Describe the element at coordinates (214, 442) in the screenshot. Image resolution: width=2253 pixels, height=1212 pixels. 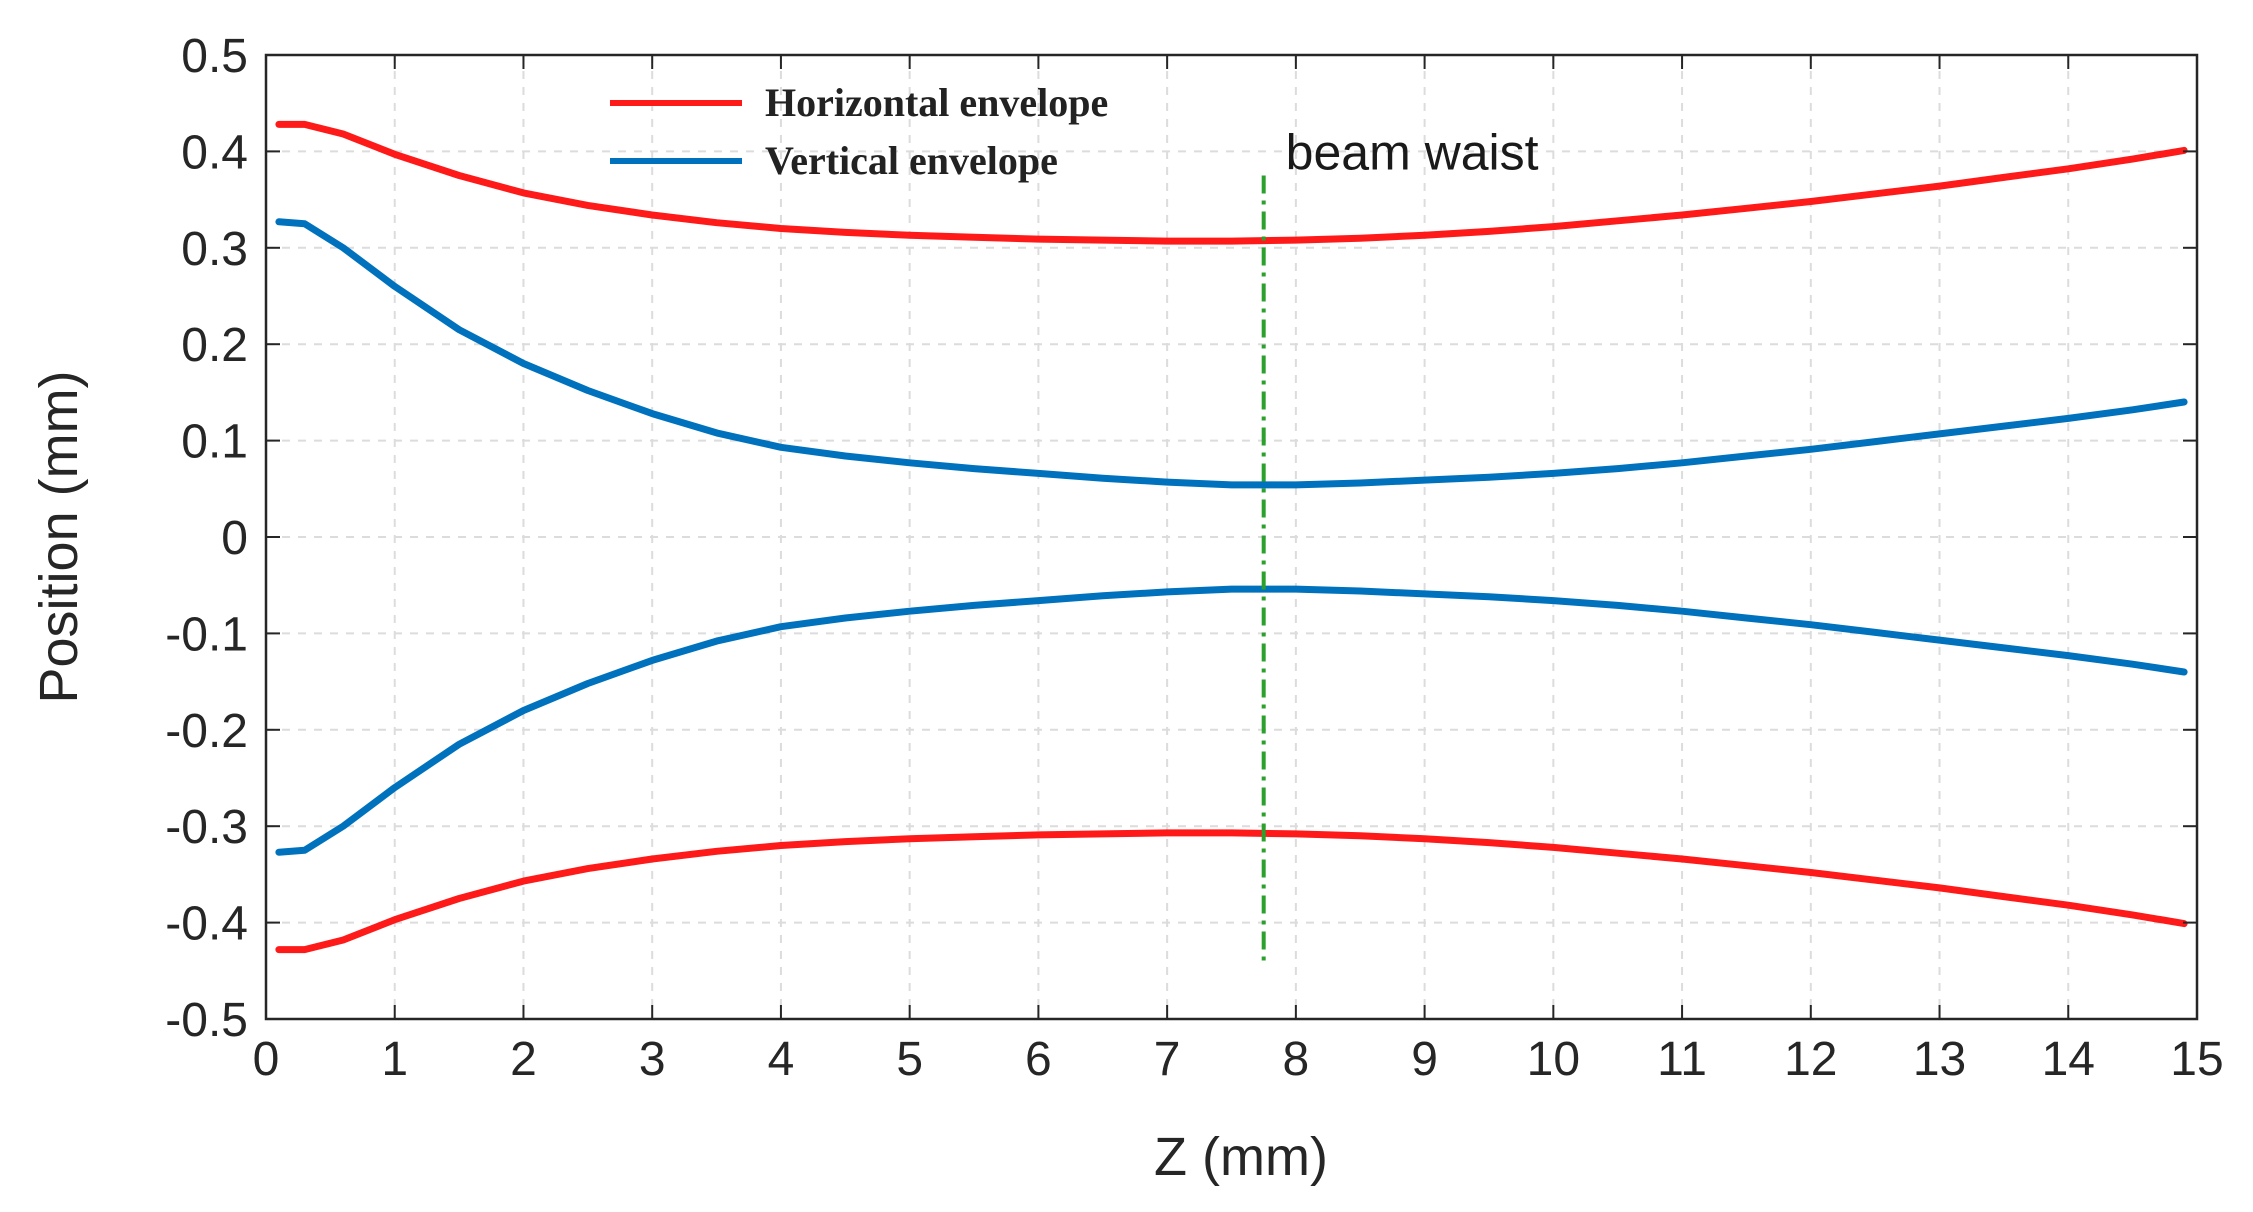
I see `y-tick-label: 0.1` at that location.